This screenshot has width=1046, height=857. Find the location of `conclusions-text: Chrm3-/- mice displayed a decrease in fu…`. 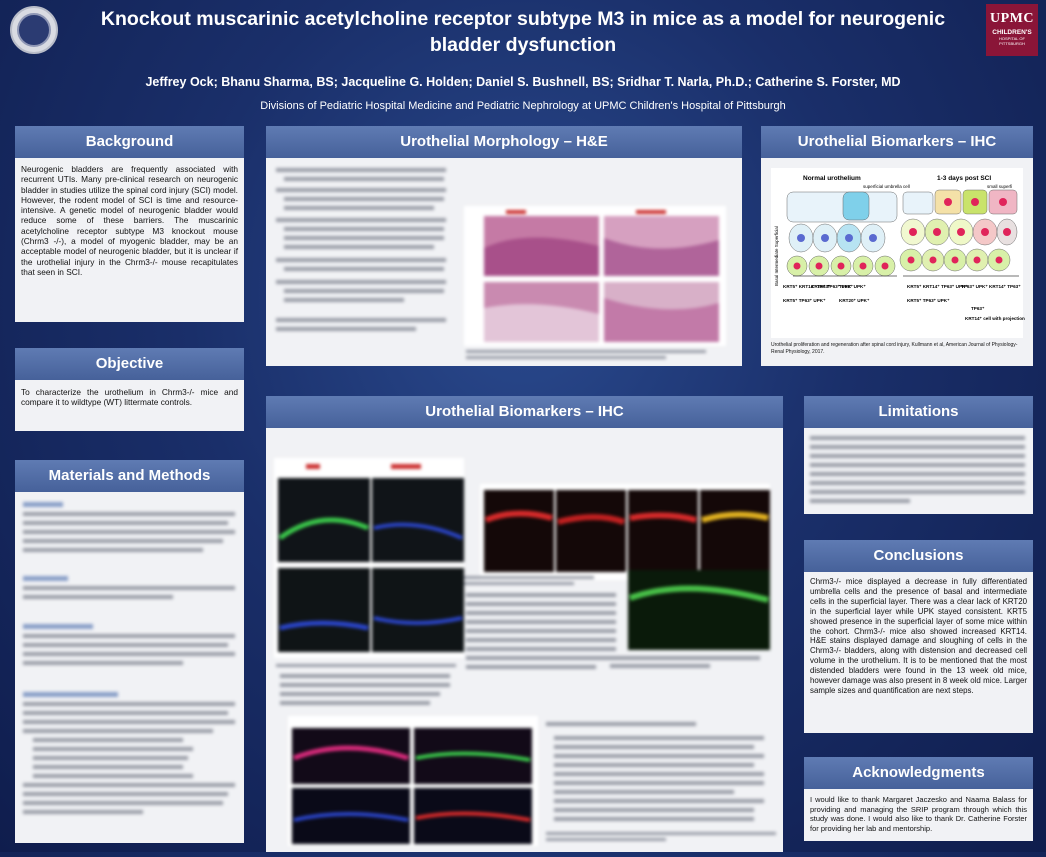

conclusions-text: Chrm3-/- mice displayed a decrease in fu… is located at coordinates (918, 652).